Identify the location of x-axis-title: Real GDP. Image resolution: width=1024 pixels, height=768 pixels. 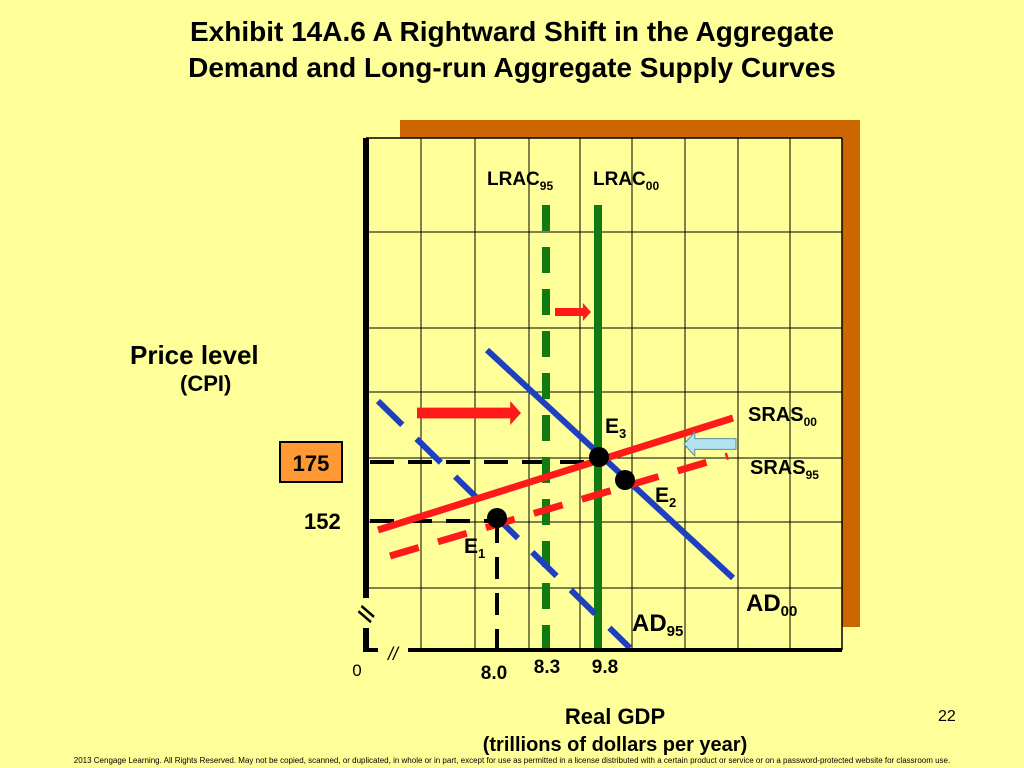
(615, 716).